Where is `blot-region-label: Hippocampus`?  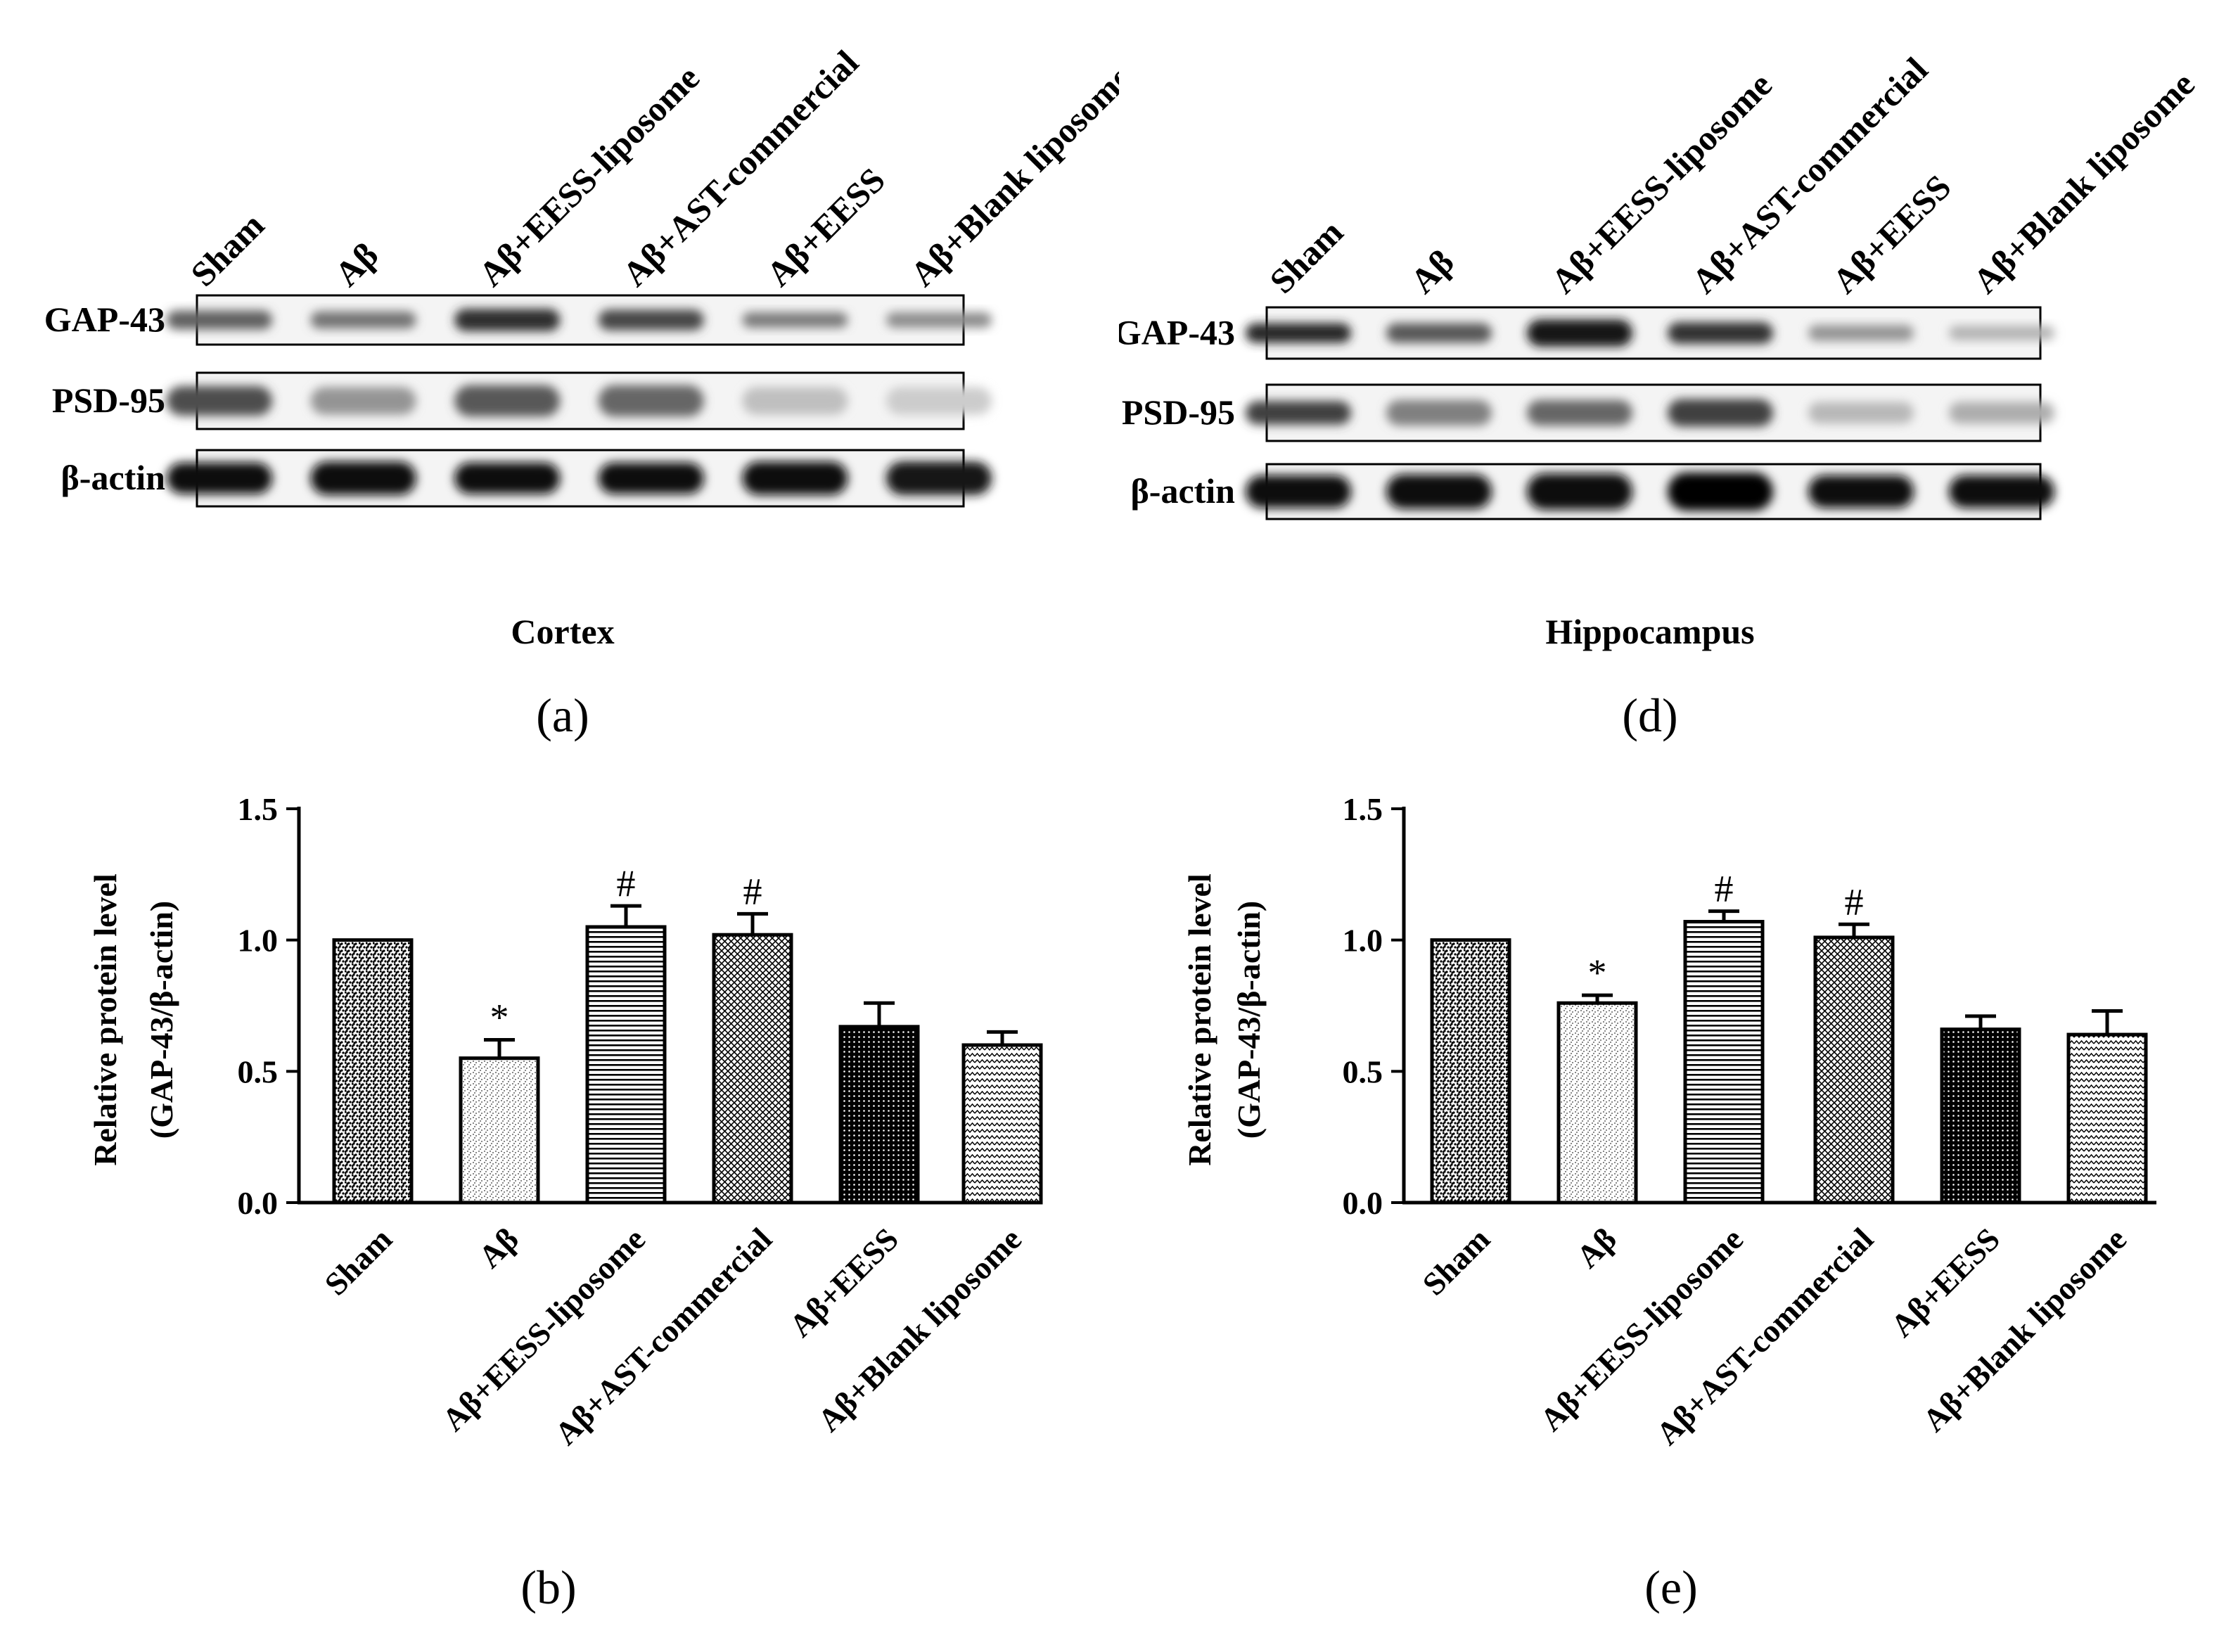
blot-region-label: Hippocampus is located at coordinates (1649, 631).